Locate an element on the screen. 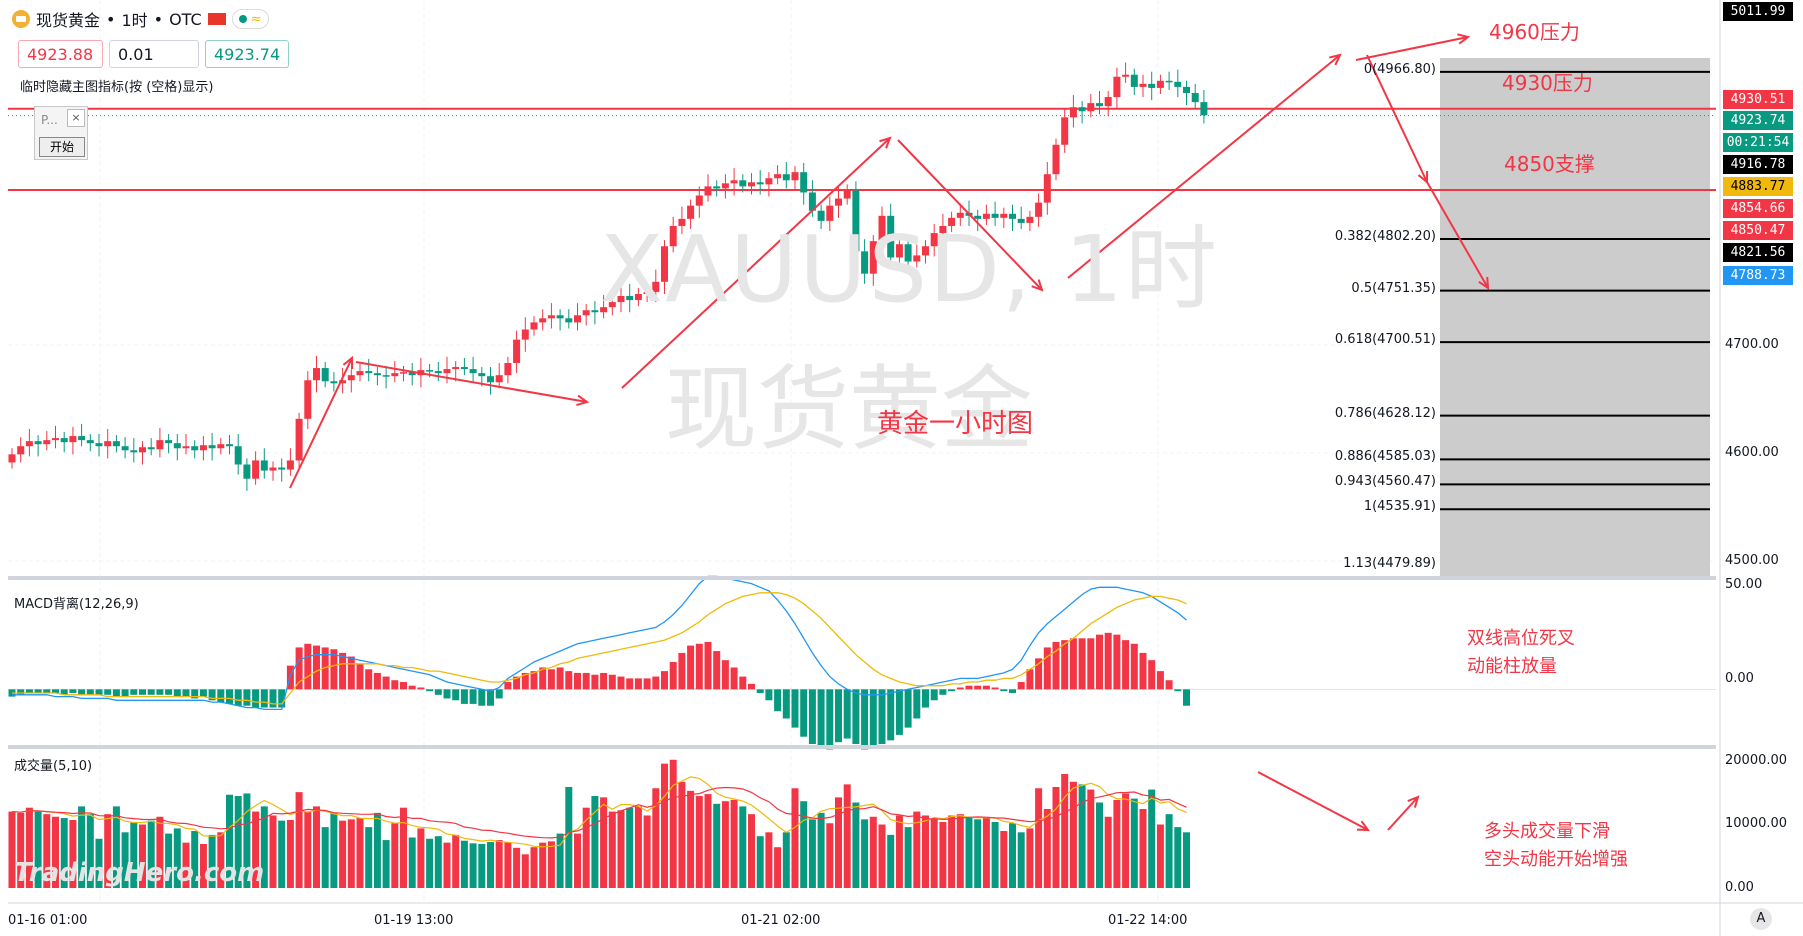 The image size is (1803, 936). exchange-label: OTC is located at coordinates (185, 19).